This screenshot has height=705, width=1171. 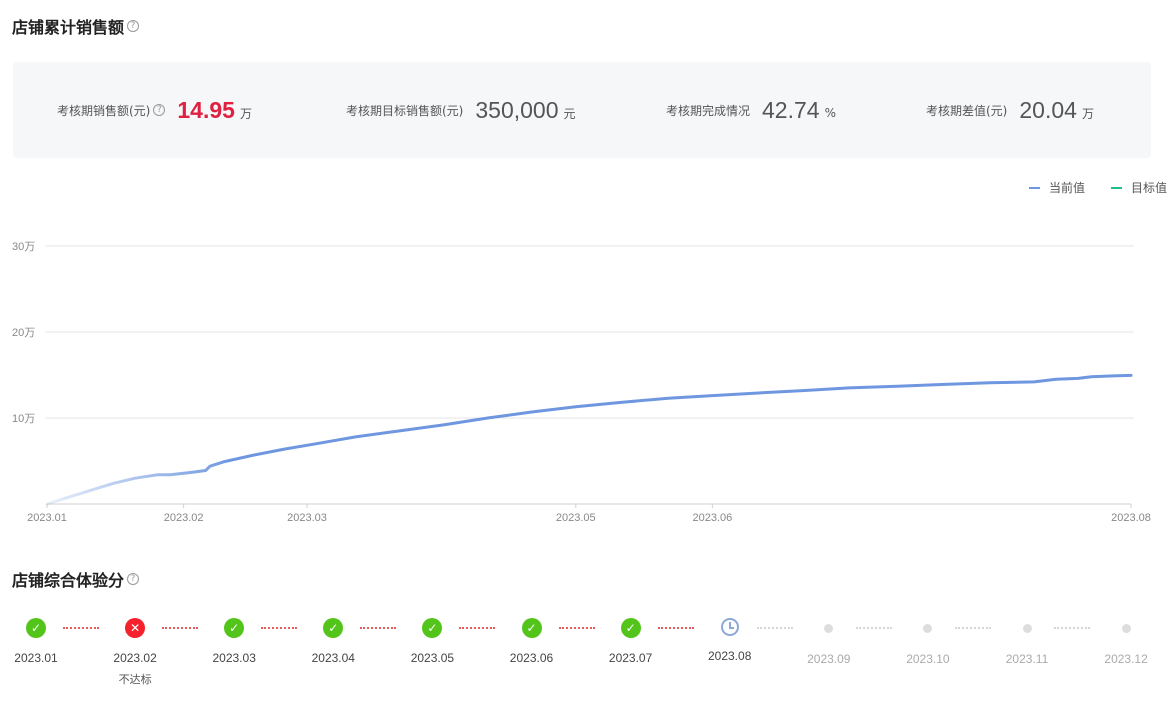 I want to click on timeline-item-2023-01: ✓ 2023.01, so click(x=38, y=637).